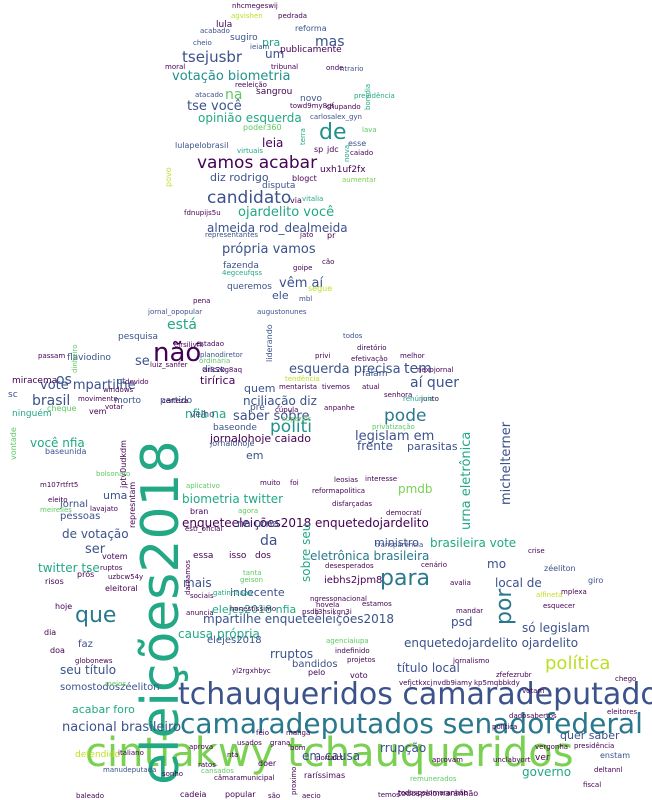  What do you see at coordinates (512, 760) in the screenshot?
I see `cloud-word: unclabyort` at bounding box center [512, 760].